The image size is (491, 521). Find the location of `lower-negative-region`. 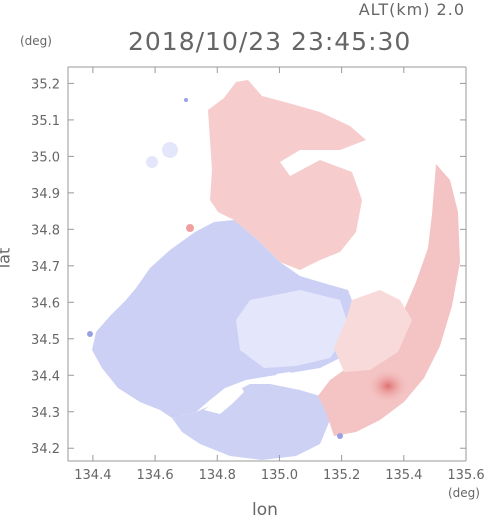

lower-negative-region is located at coordinates (251, 422).